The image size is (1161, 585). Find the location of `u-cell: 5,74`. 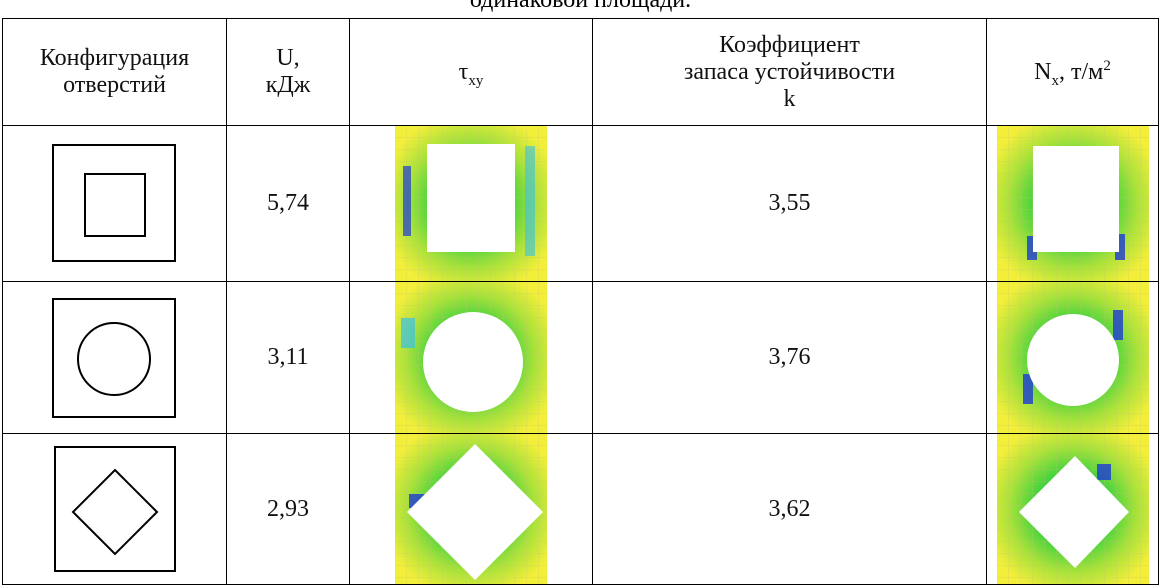

u-cell: 5,74 is located at coordinates (288, 203).